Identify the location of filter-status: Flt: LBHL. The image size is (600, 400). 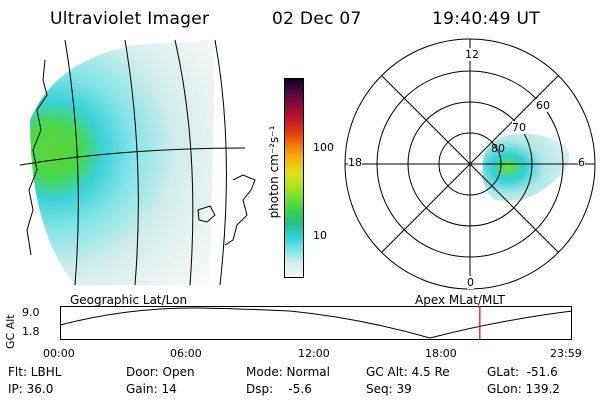
(35, 372).